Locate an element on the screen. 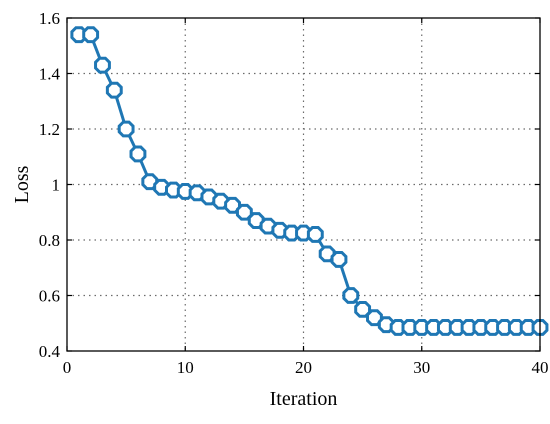 This screenshot has width=550, height=424. y-tick-label: 0.6 is located at coordinates (49, 296).